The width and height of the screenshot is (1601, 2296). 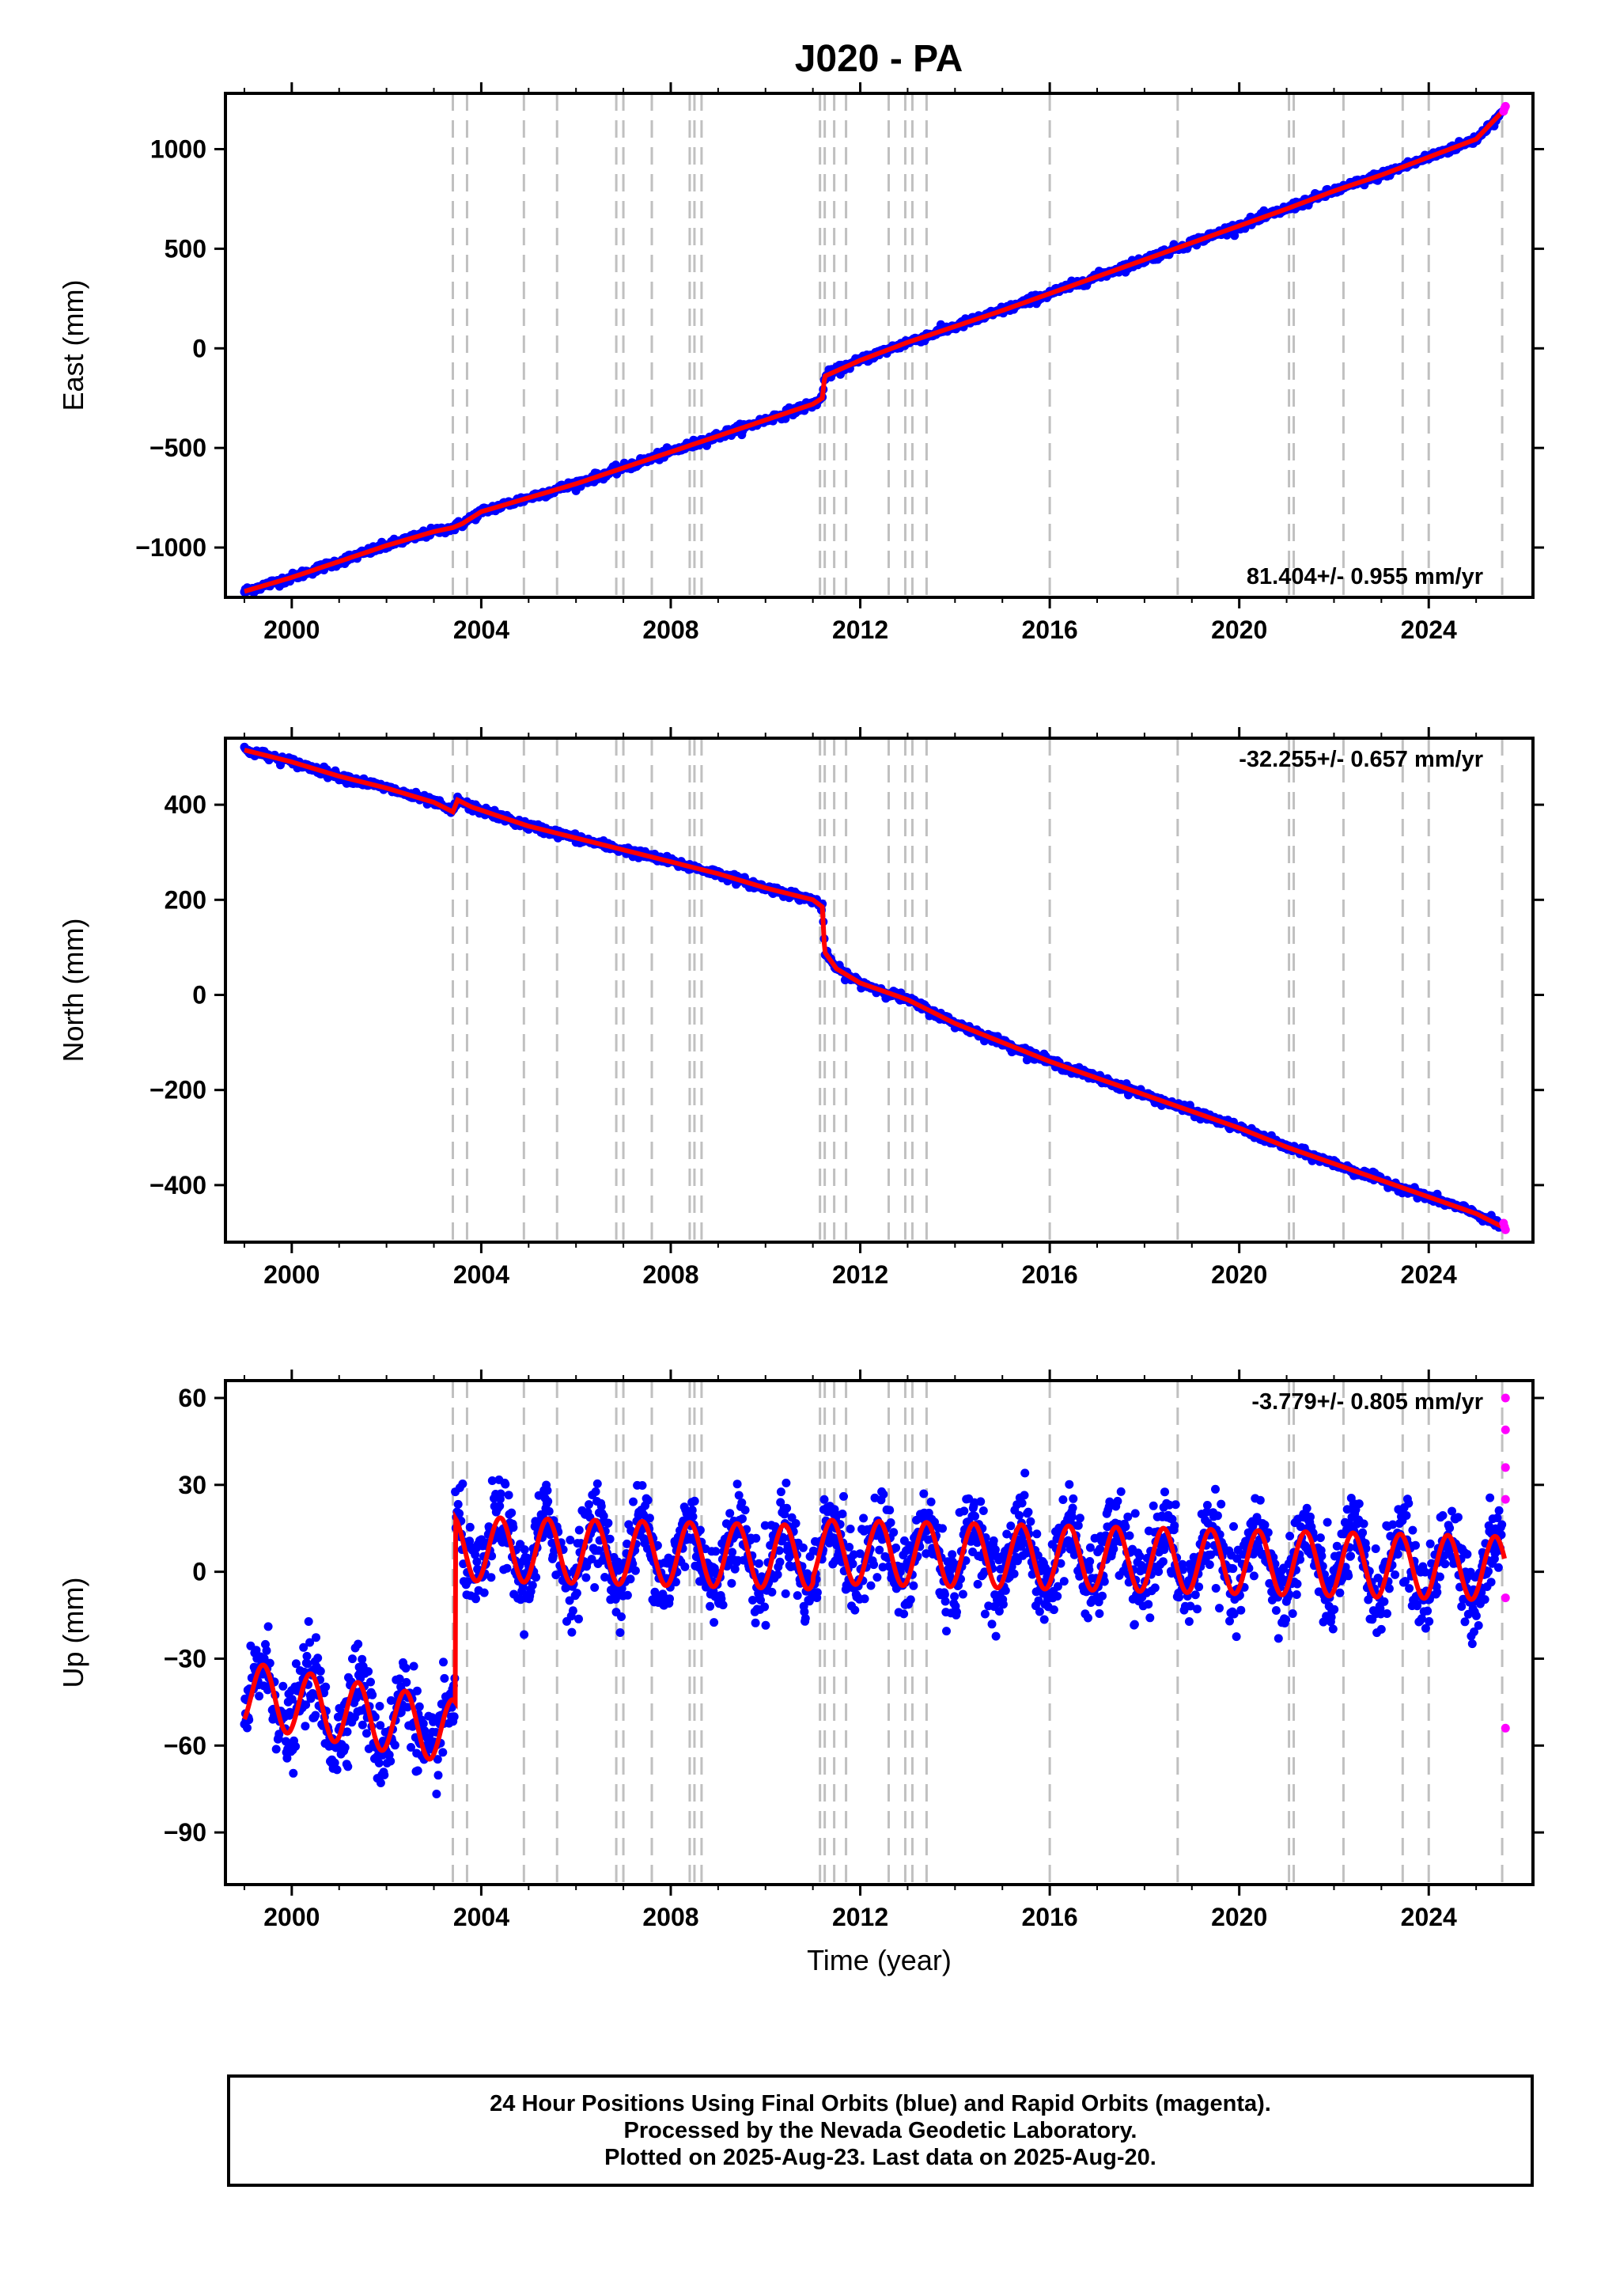 I want to click on y-tick-label: −1000, so click(x=170, y=547).